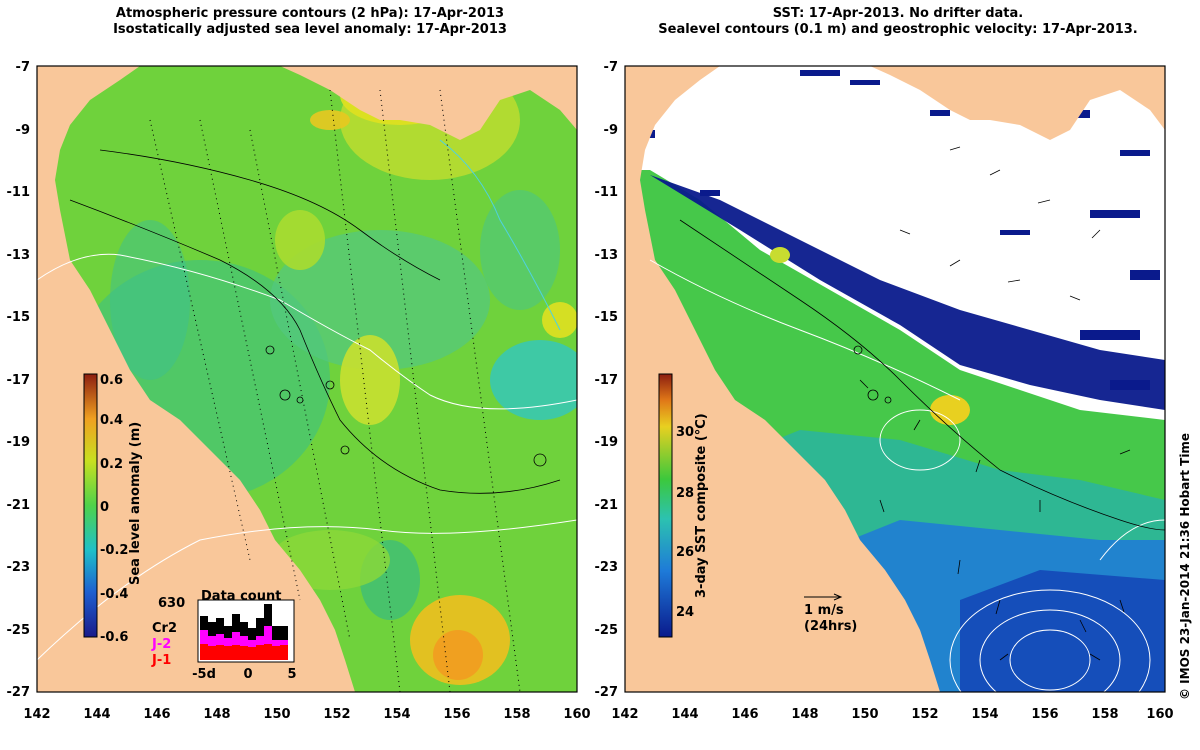  I want to click on left-y-tick: -25, so click(19, 630).